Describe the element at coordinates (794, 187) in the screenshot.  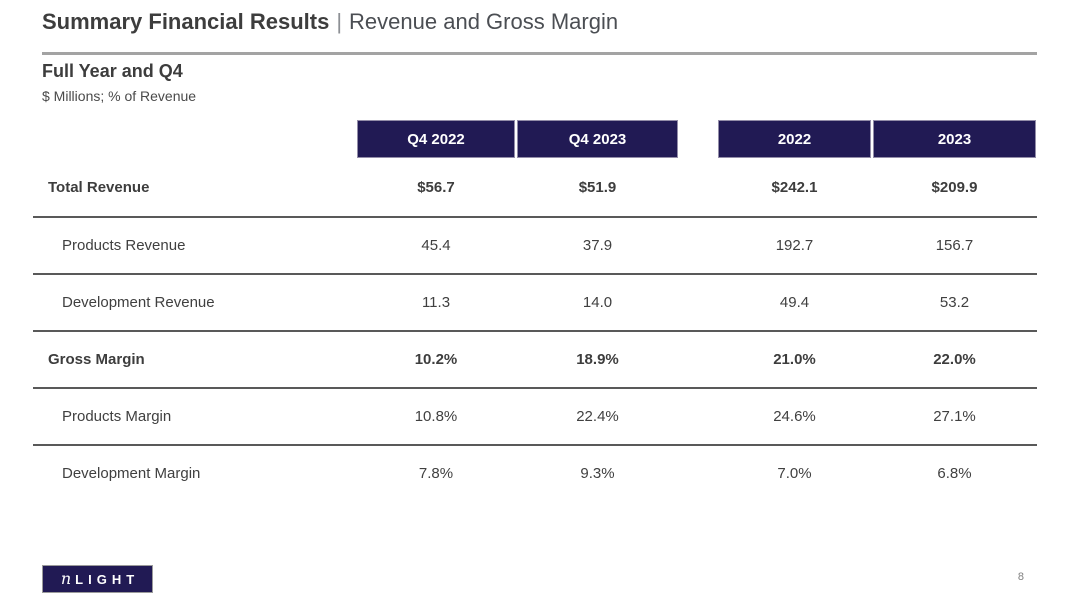
I see `cell-value: $242.1` at that location.